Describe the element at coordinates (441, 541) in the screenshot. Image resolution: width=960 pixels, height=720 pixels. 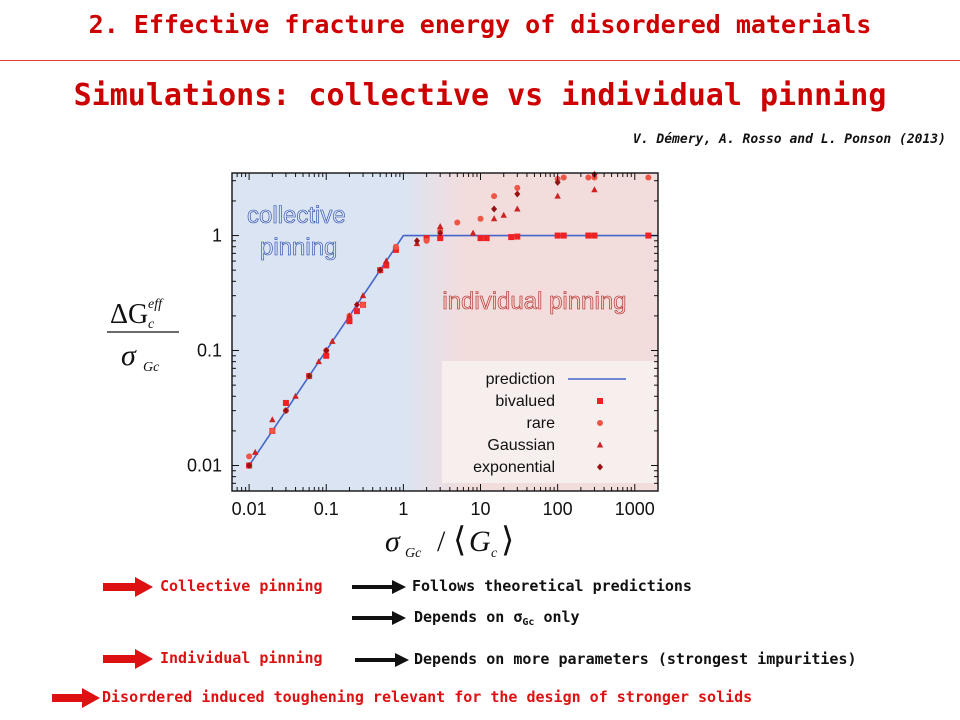
I see `x-label-slash: /` at that location.